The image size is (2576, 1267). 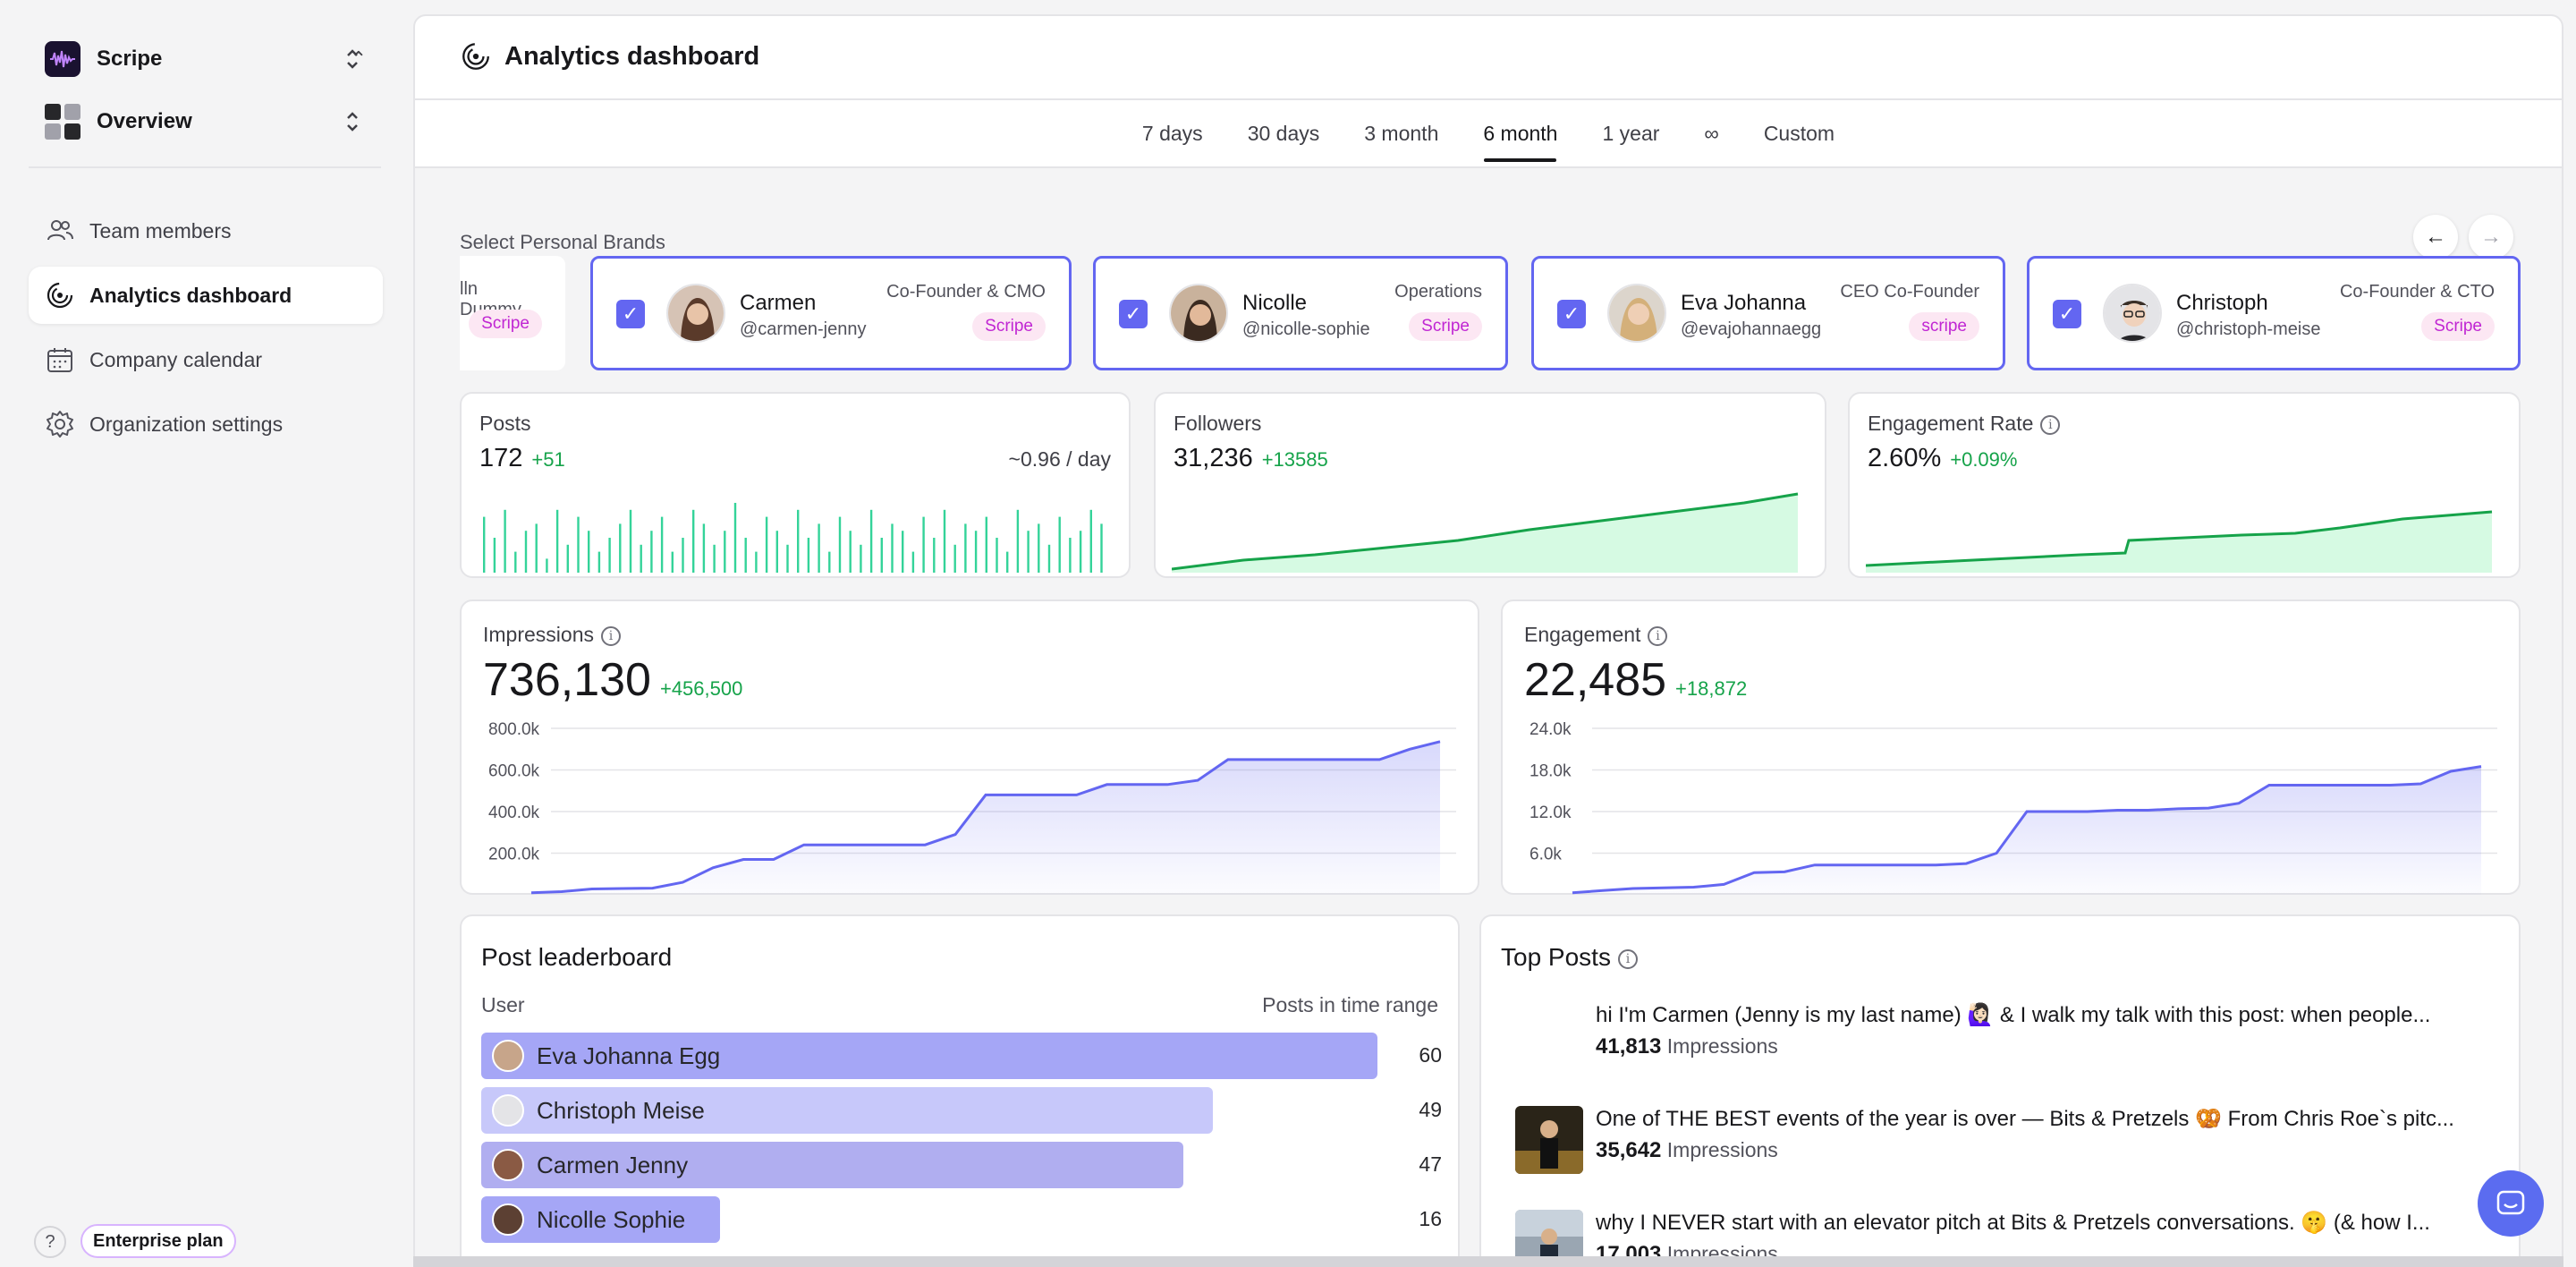 What do you see at coordinates (1430, 1164) in the screenshot?
I see `leaderboard-post-count: 47` at bounding box center [1430, 1164].